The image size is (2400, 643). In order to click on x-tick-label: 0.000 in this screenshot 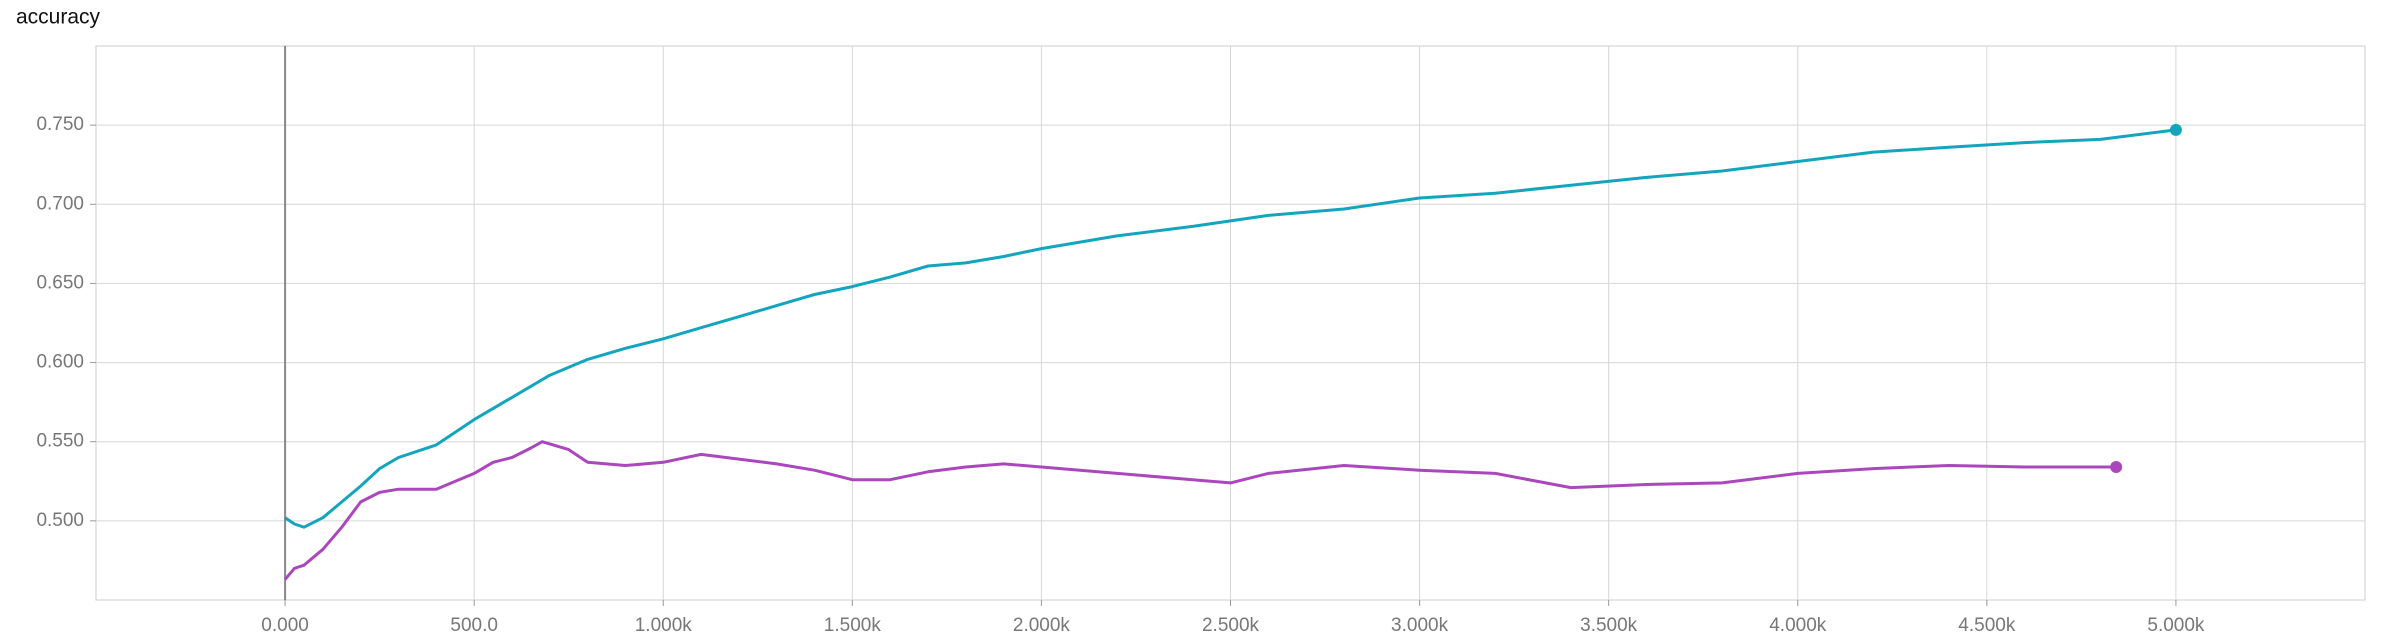, I will do `click(285, 625)`.